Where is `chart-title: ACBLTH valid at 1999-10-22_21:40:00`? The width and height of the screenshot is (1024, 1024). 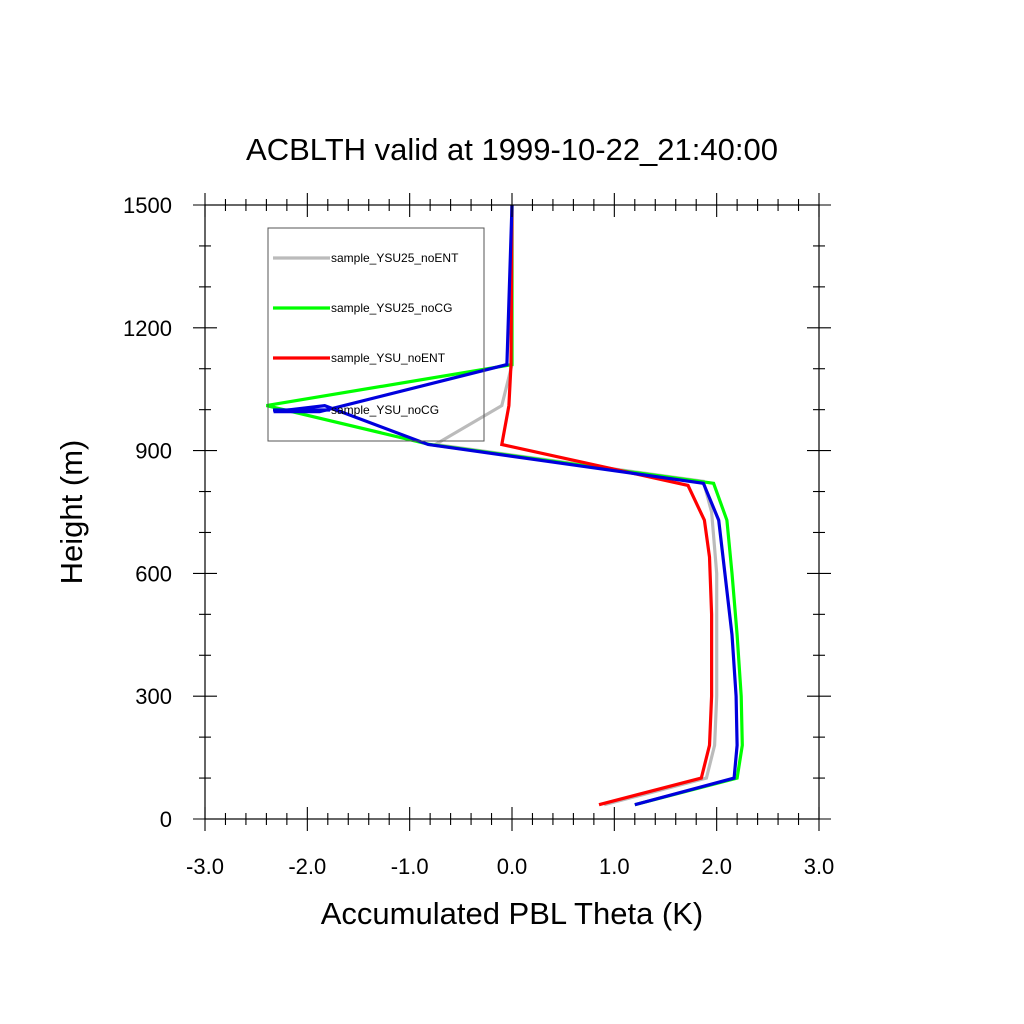
chart-title: ACBLTH valid at 1999-10-22_21:40:00 is located at coordinates (512, 149).